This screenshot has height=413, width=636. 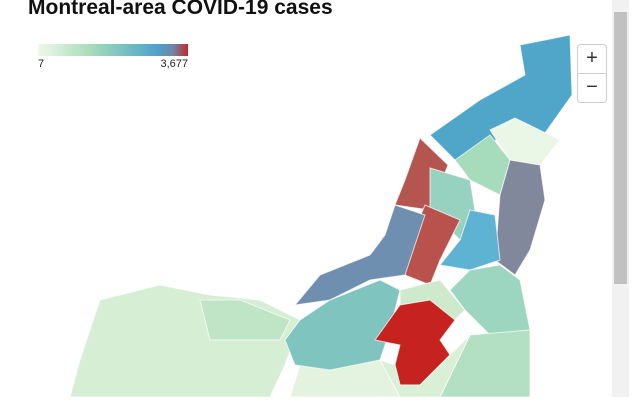 I want to click on legend-min-label: 7, so click(x=41, y=64).